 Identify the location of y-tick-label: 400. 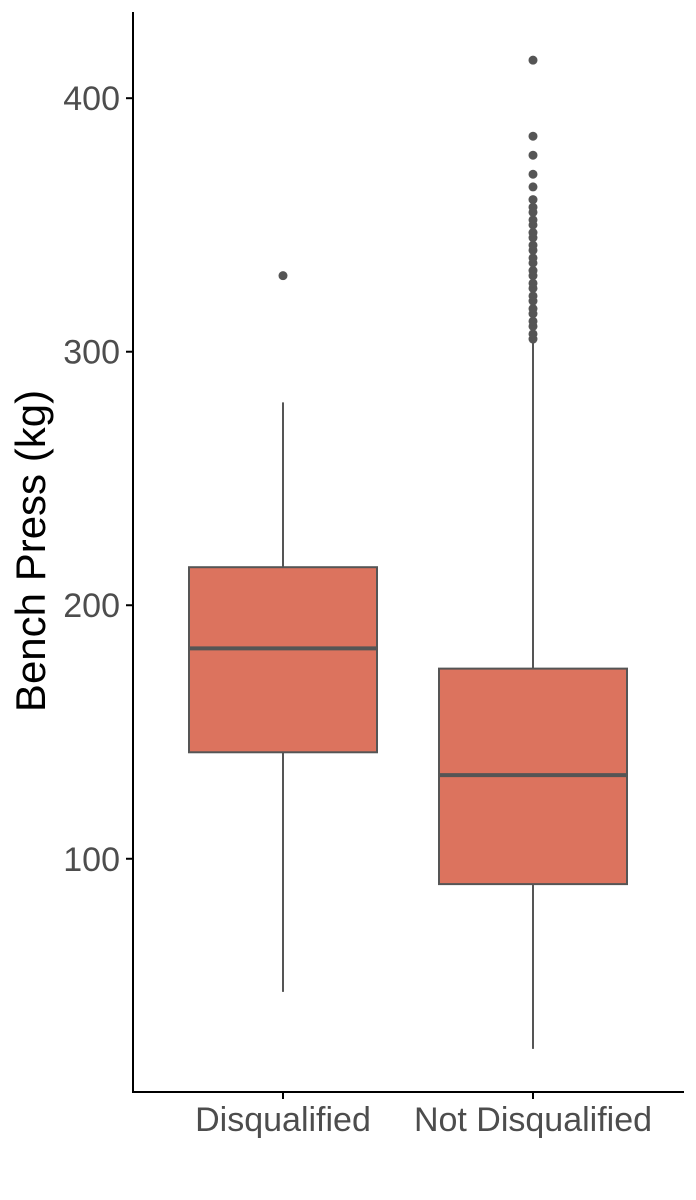
(91, 99).